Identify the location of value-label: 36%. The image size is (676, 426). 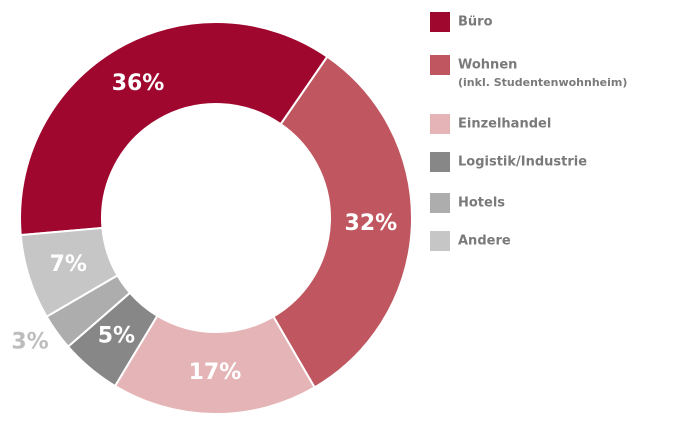
(138, 83).